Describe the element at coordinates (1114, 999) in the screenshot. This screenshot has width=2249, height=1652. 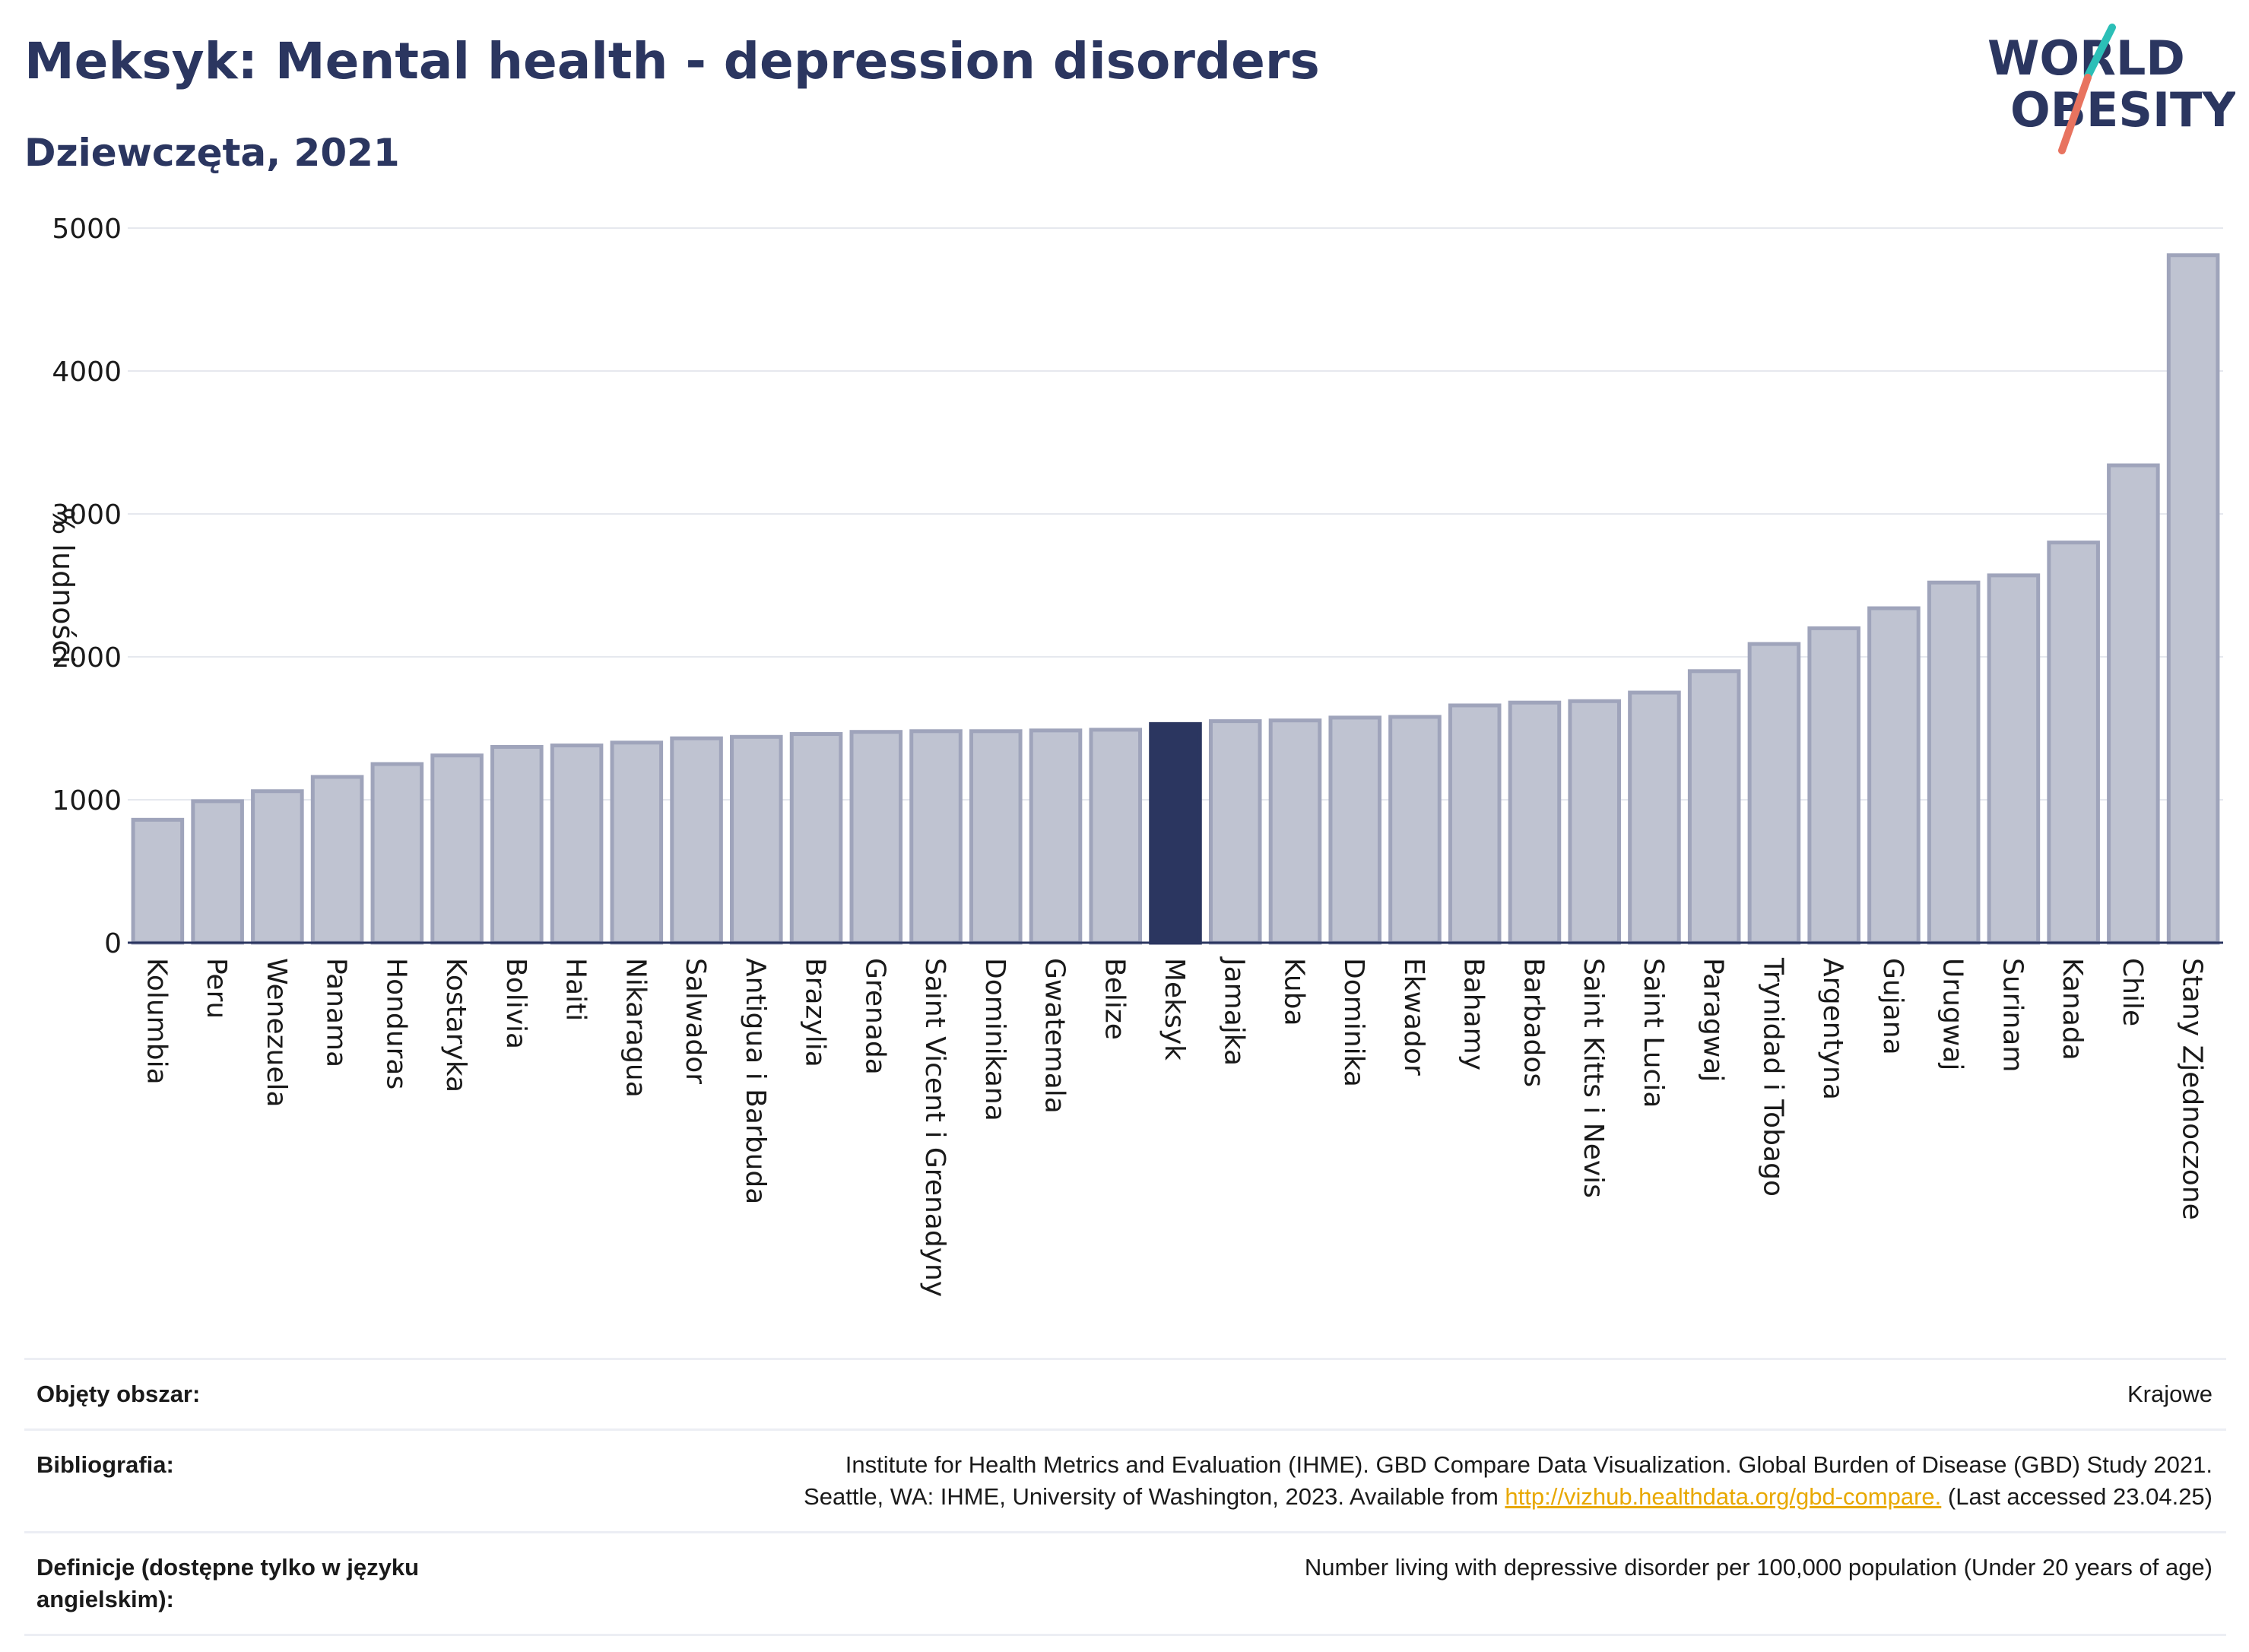
I see `x-tick-label: Belize` at that location.